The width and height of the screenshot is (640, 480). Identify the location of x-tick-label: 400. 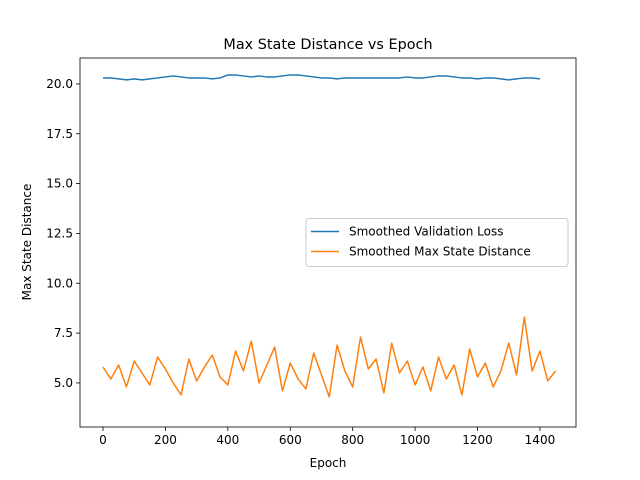
(227, 440).